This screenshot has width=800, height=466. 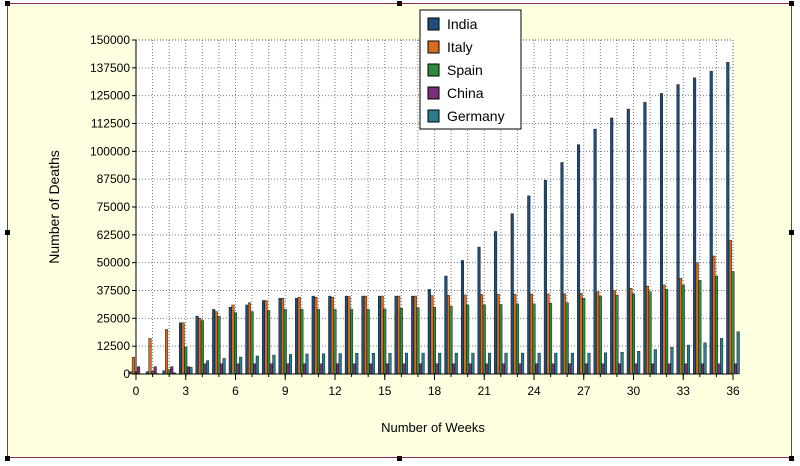 What do you see at coordinates (791, 232) in the screenshot?
I see `resize-handle-middle-right` at bounding box center [791, 232].